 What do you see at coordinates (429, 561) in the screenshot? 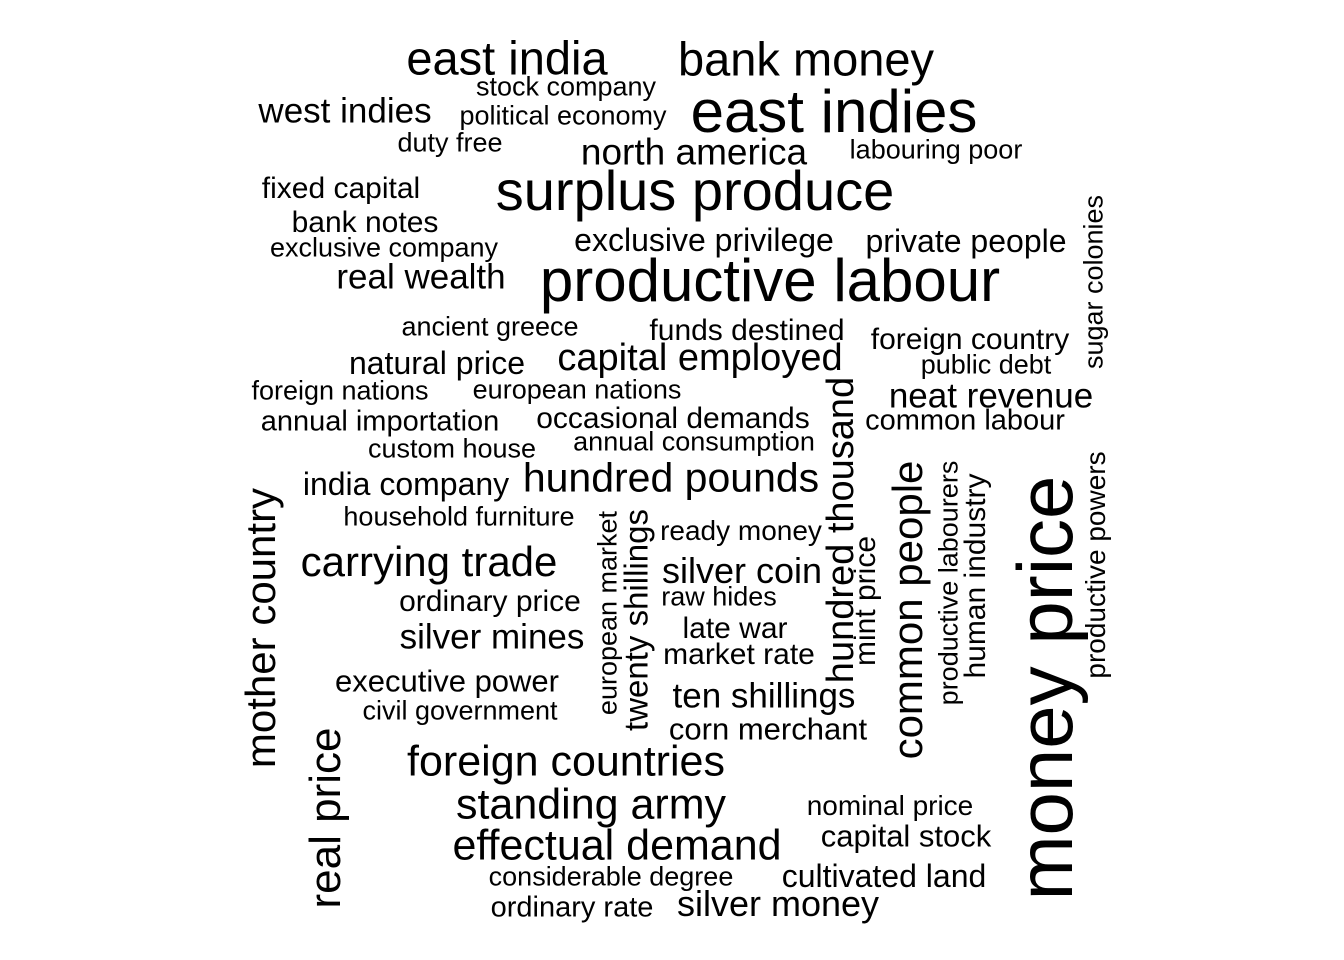
I see `word-carrying-trade: carrying trade` at bounding box center [429, 561].